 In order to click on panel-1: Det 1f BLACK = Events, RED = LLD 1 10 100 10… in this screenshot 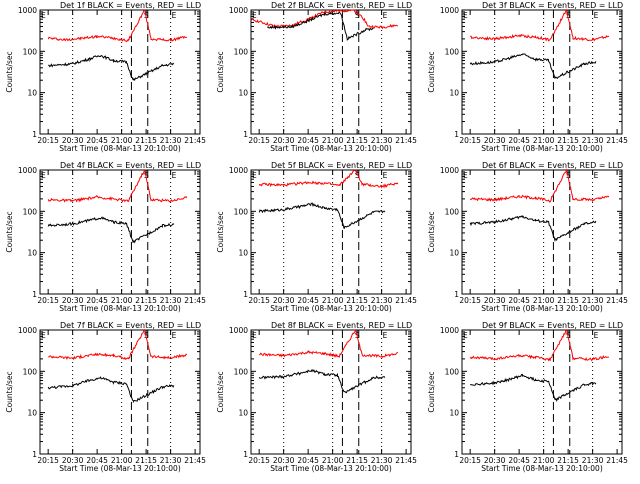, I will do `click(105, 77)`.